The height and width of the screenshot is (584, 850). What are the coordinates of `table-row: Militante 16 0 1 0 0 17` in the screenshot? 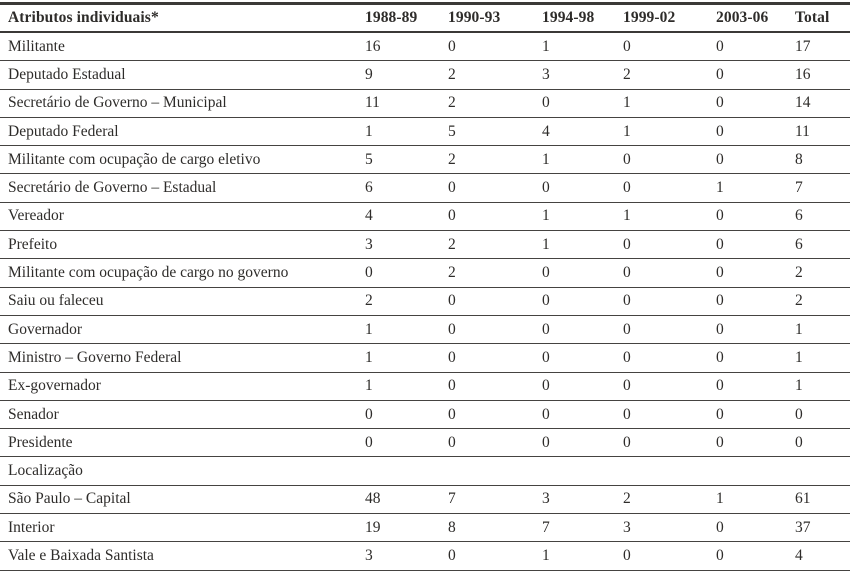 It's located at (425, 47).